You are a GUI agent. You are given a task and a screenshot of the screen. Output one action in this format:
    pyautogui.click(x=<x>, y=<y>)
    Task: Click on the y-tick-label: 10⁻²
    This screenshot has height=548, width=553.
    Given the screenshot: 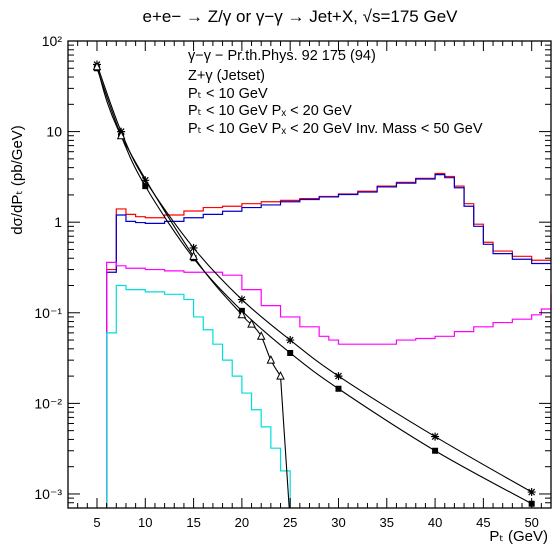 What is the action you would take?
    pyautogui.click(x=48, y=403)
    